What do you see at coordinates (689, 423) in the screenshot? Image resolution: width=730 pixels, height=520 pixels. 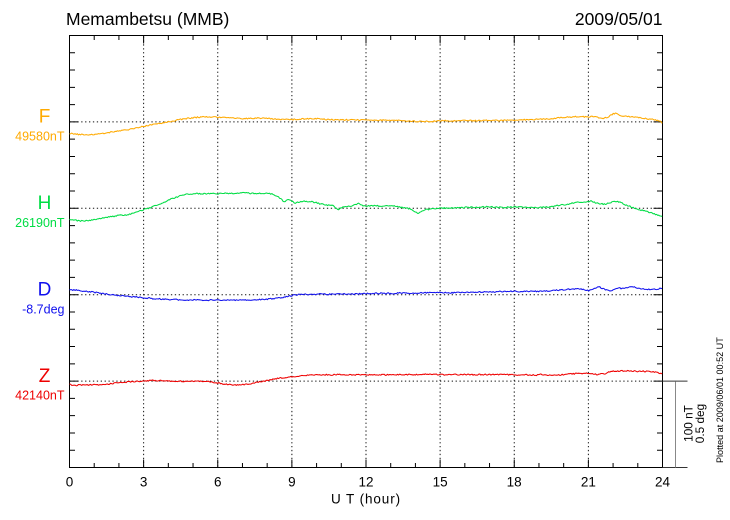 I see `svg-text: 100 nT` at bounding box center [689, 423].